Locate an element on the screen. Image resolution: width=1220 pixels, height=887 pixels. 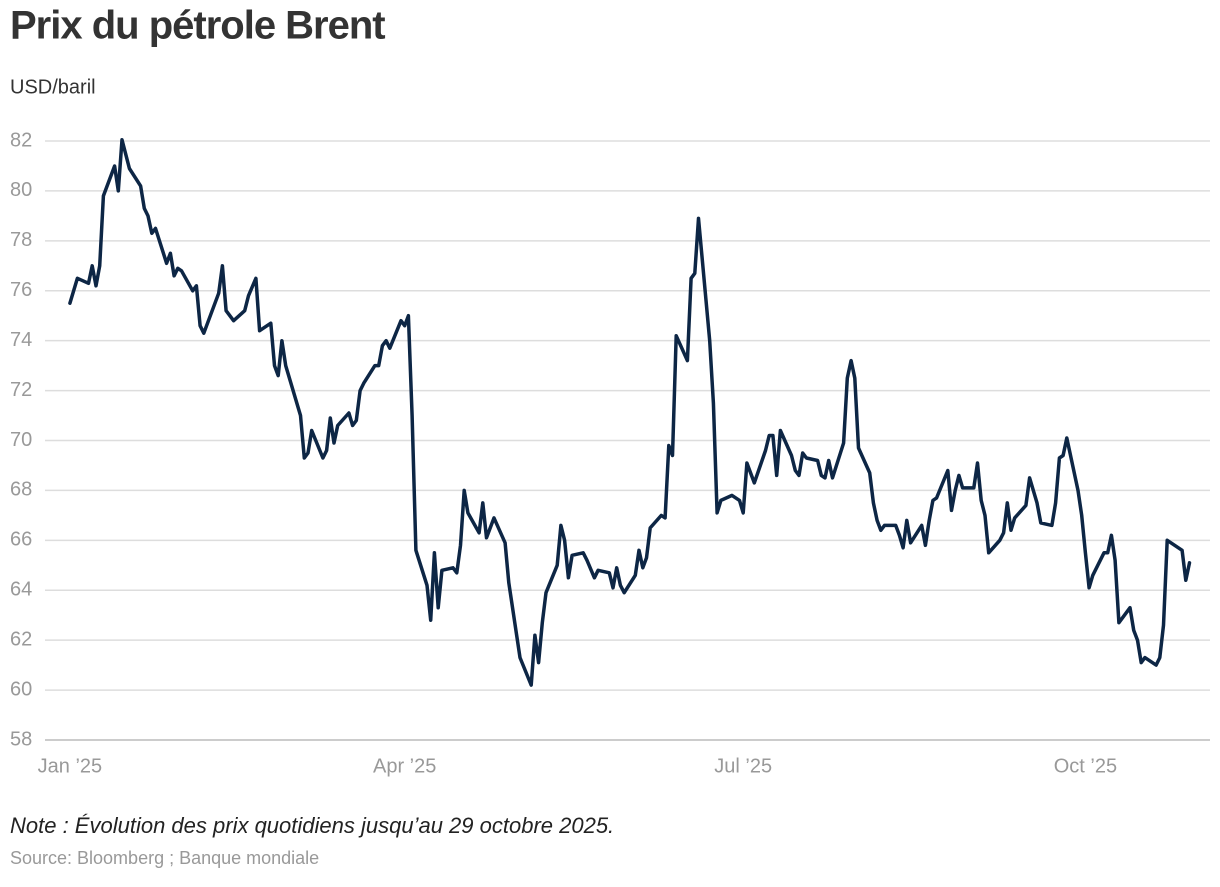
chart-title: Prix du pétrole Brent is located at coordinates (197, 26).